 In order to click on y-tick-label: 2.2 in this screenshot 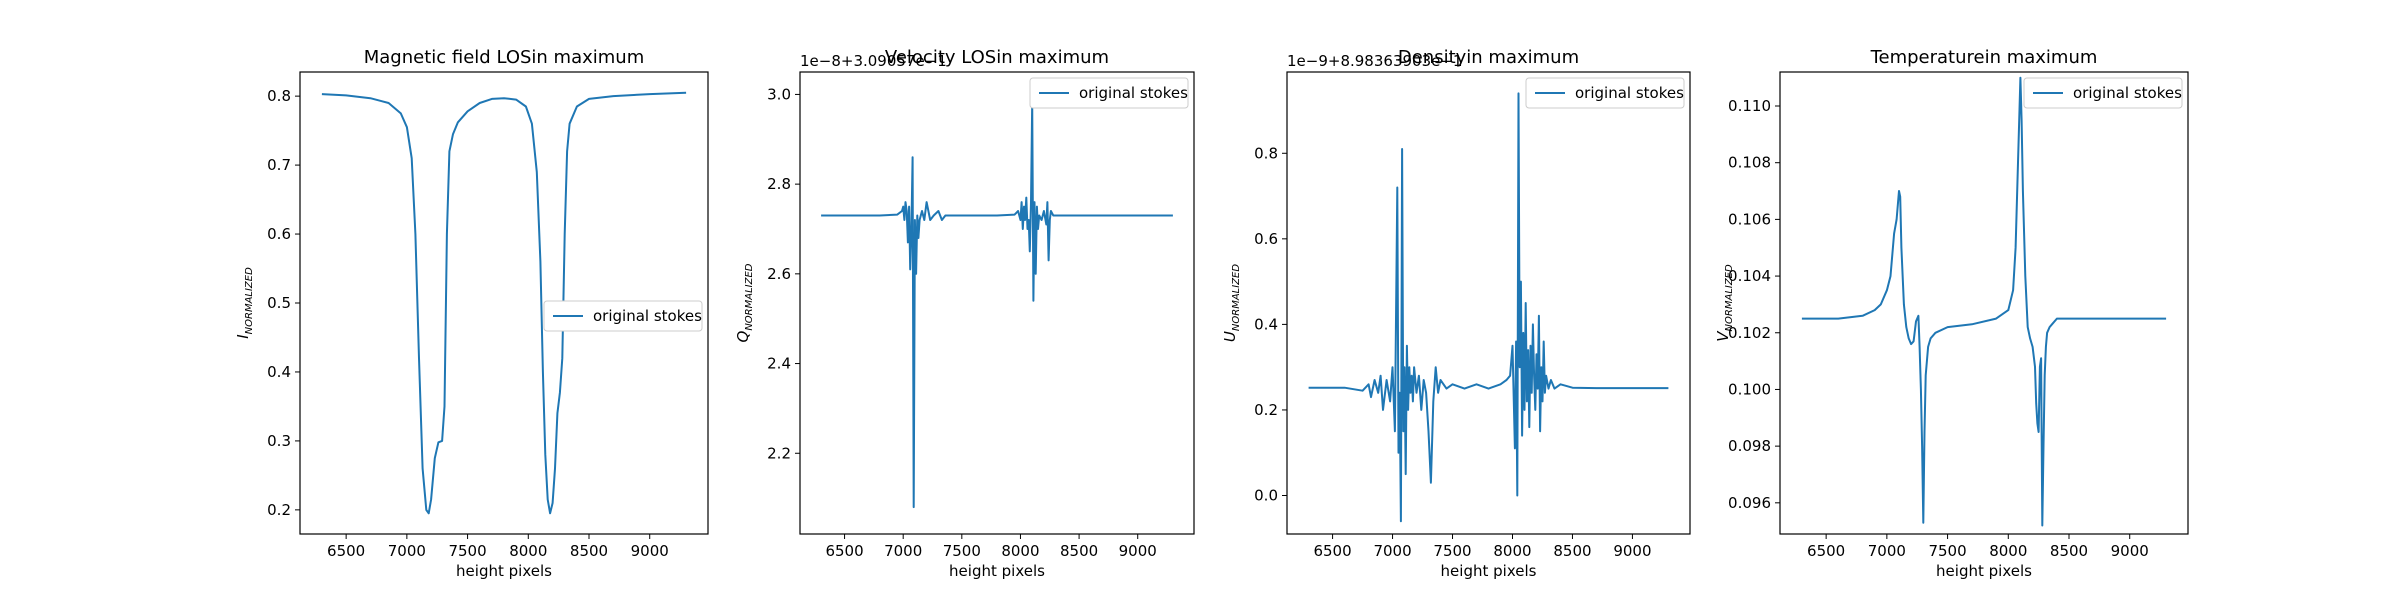, I will do `click(779, 453)`.